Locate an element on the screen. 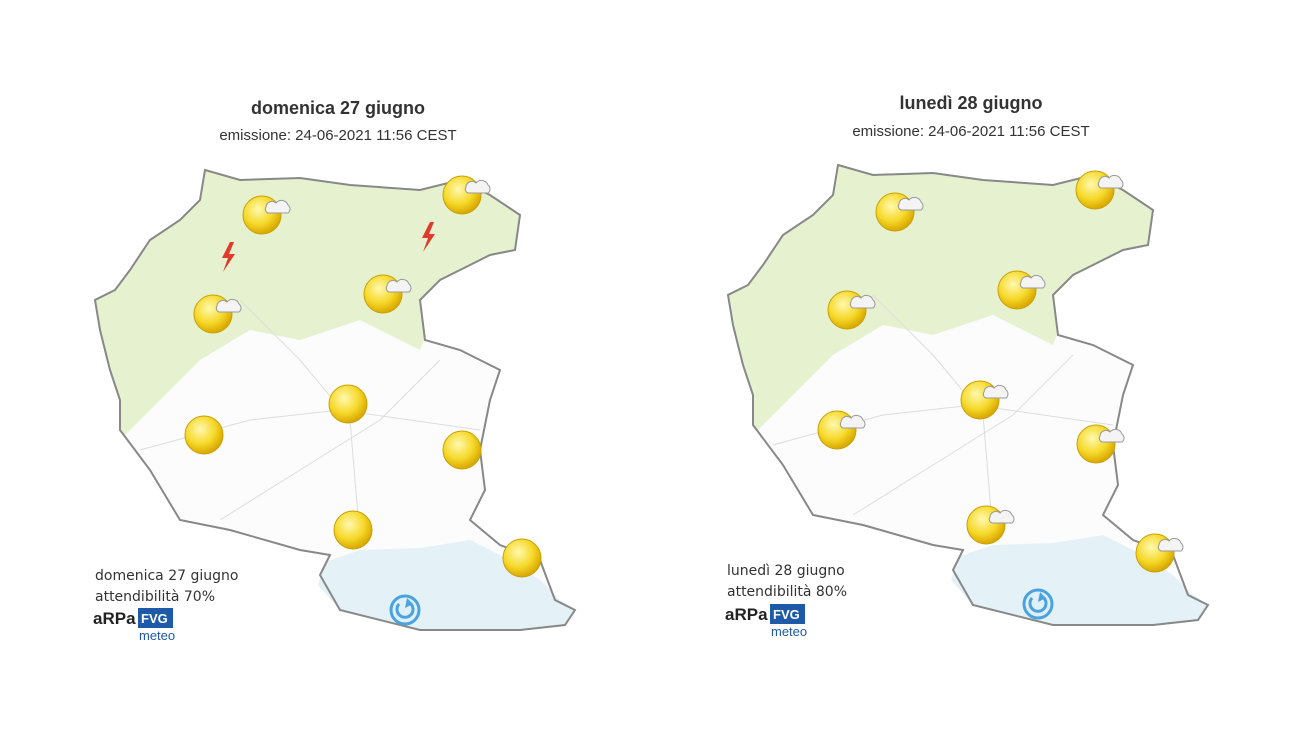  map-title: domenica 27 giugno is located at coordinates (338, 108).